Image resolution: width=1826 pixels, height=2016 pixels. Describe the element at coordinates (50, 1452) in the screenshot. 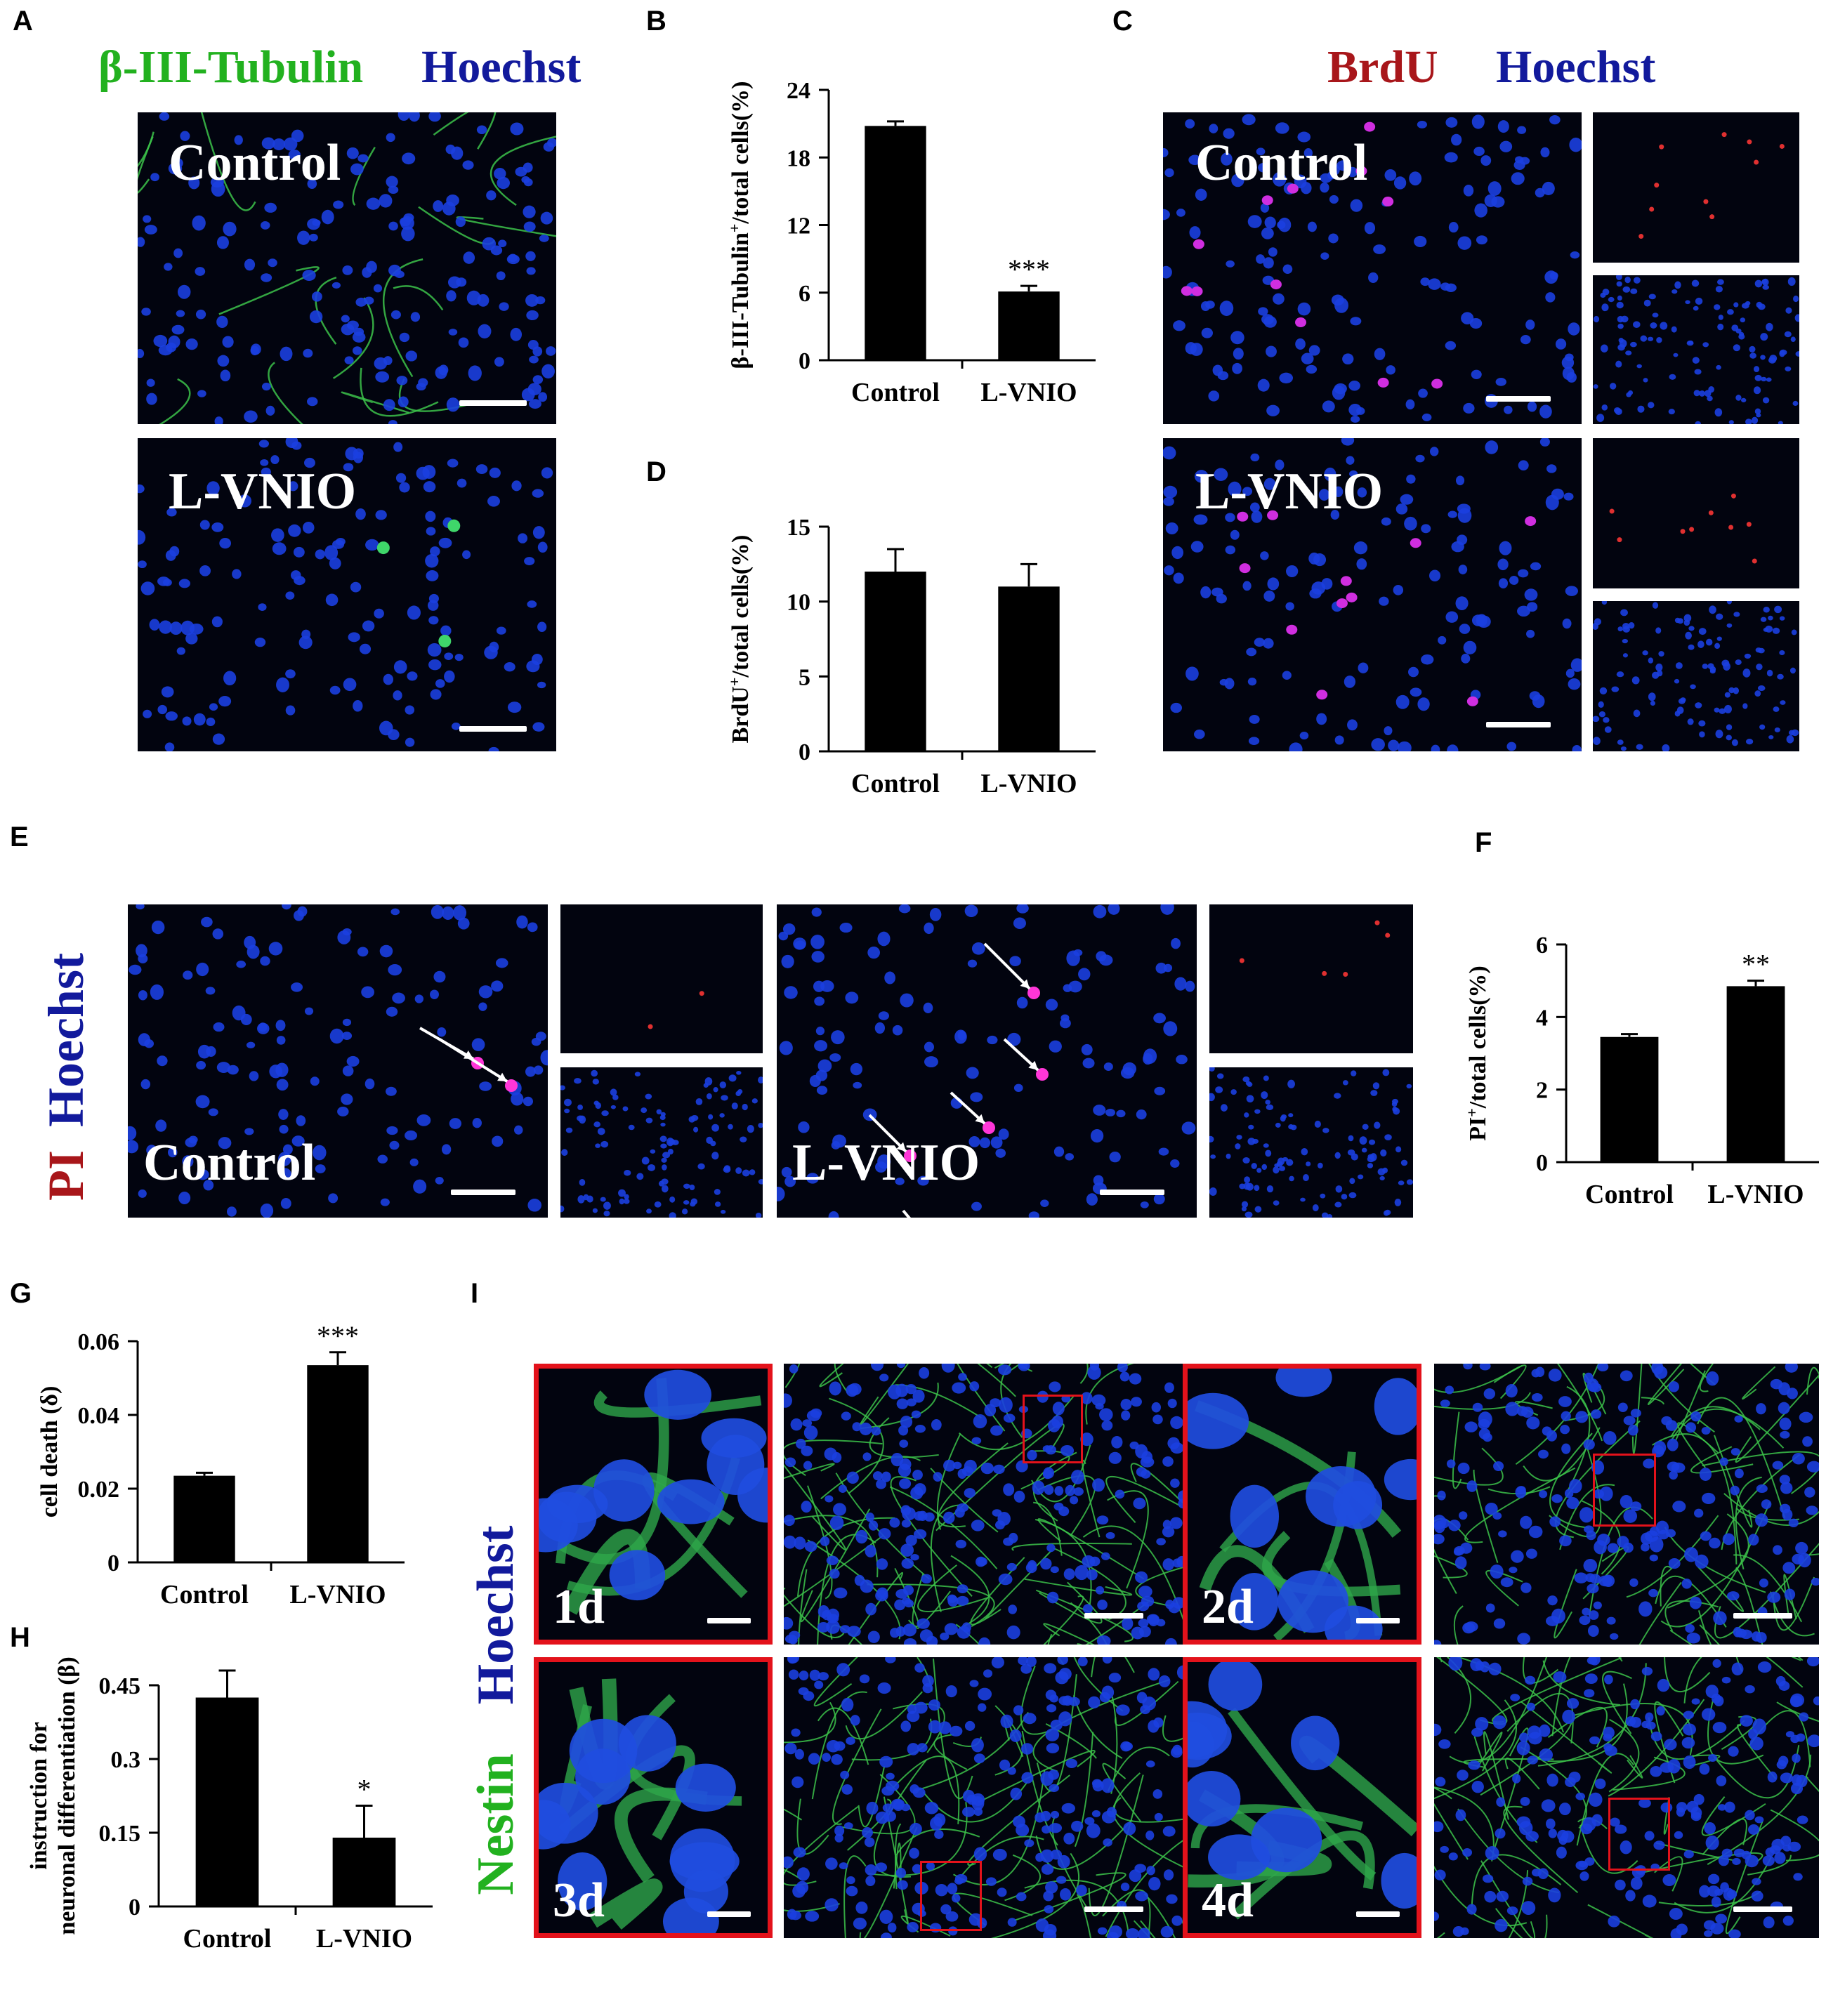

I see `y-axis-label: cell death (δ)` at that location.